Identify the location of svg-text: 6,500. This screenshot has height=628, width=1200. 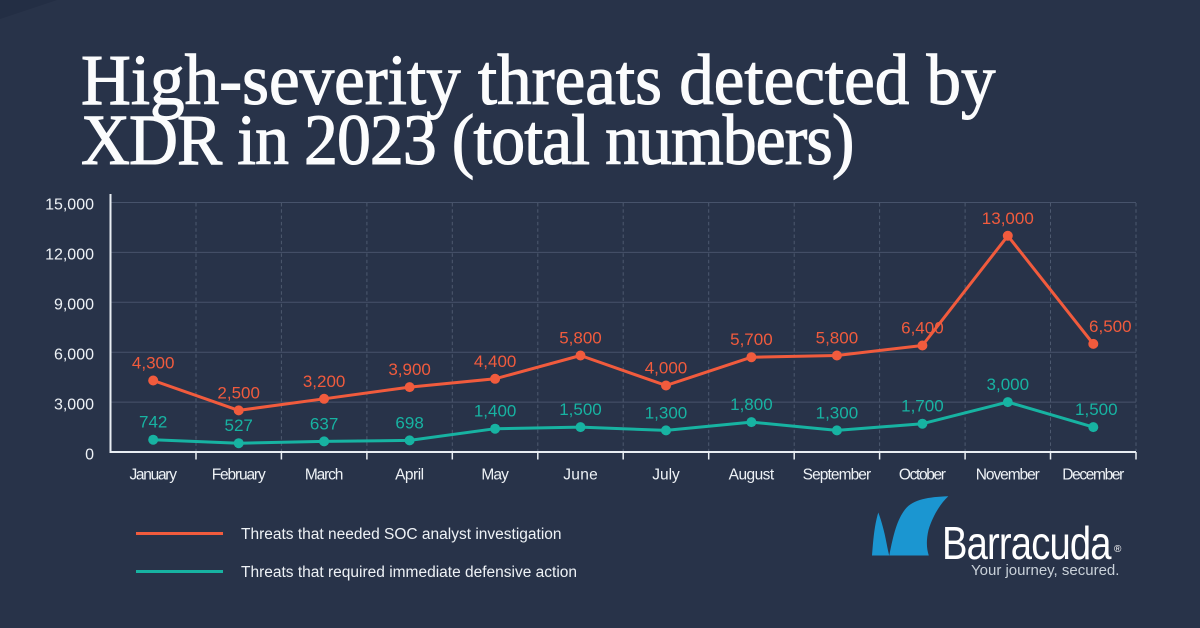
(1110, 326).